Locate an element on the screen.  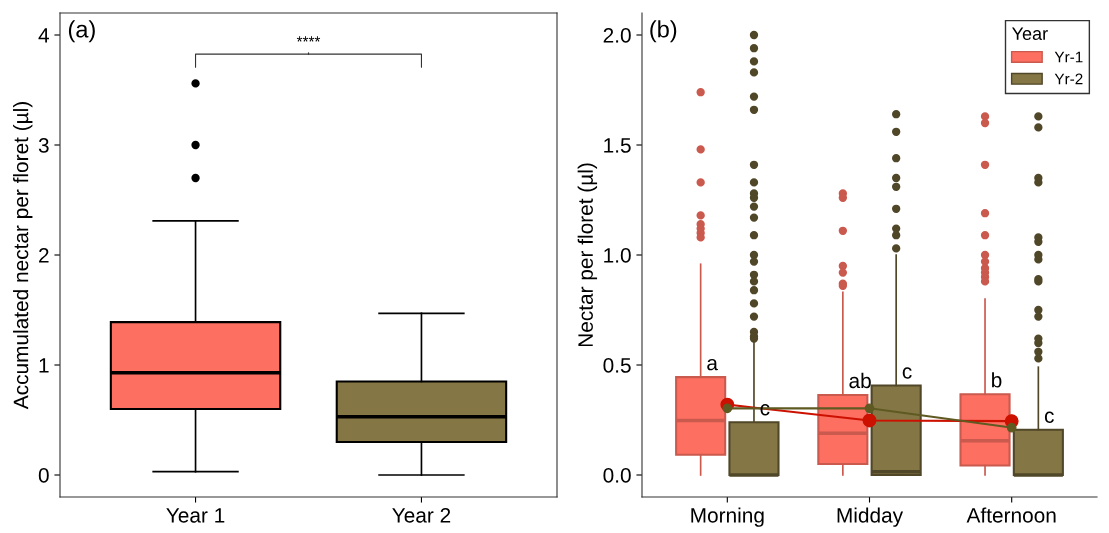
y-axis-title: Nectar per floret (µl) is located at coordinates (587, 255).